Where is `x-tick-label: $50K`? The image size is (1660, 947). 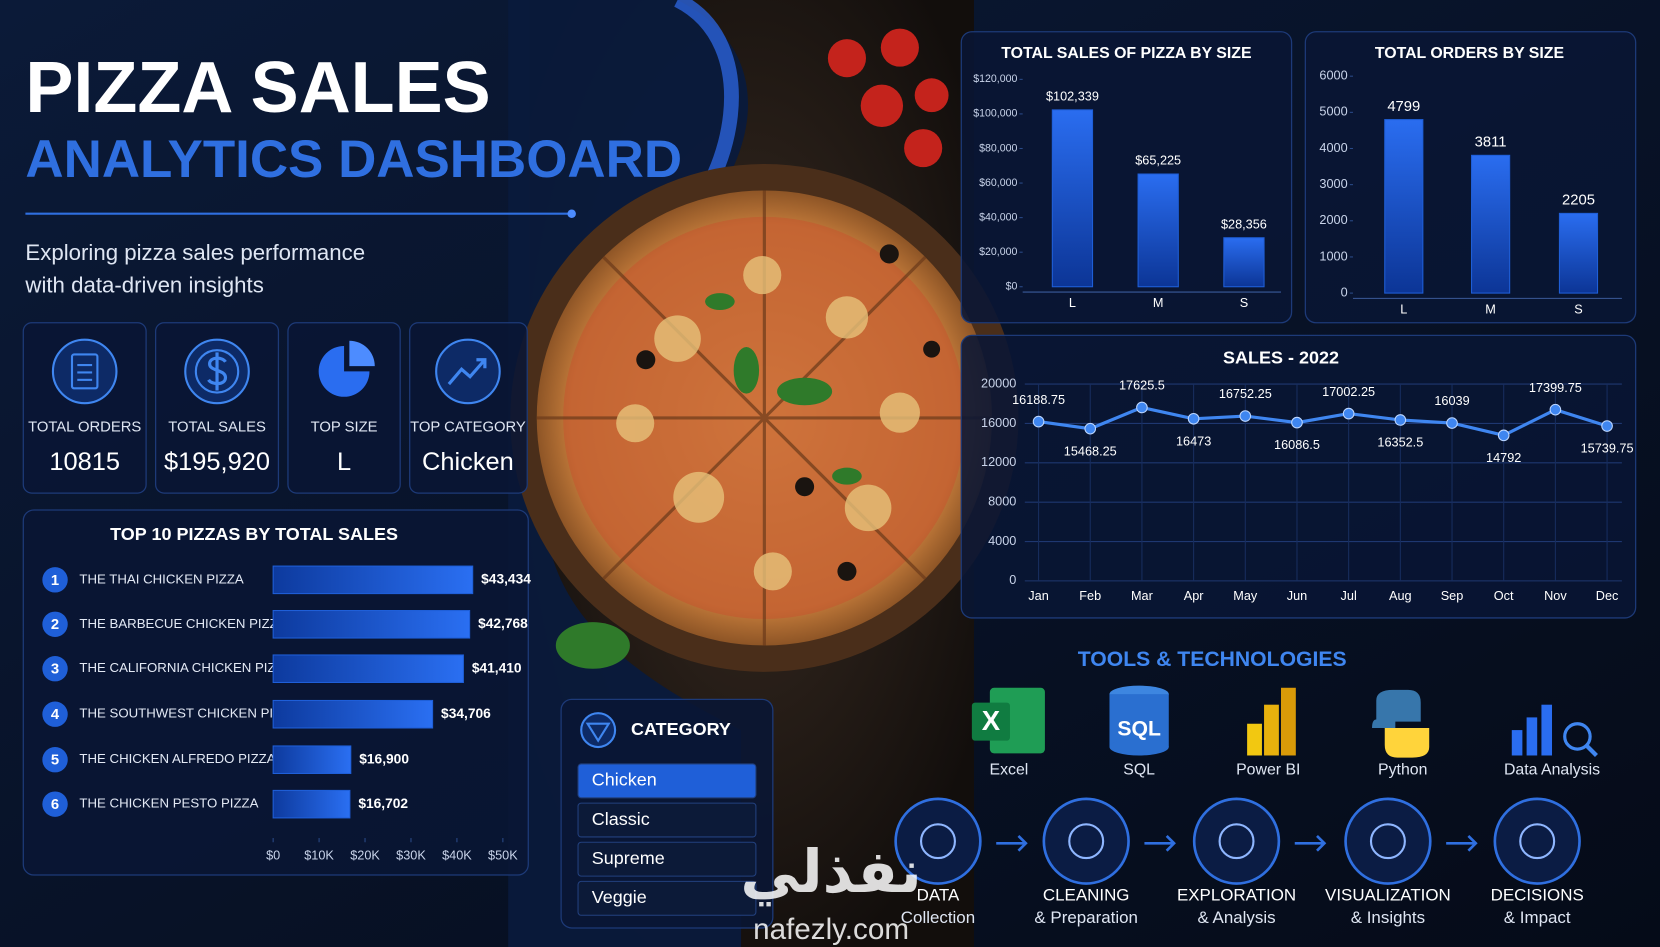
x-tick-label: $50K is located at coordinates (503, 855).